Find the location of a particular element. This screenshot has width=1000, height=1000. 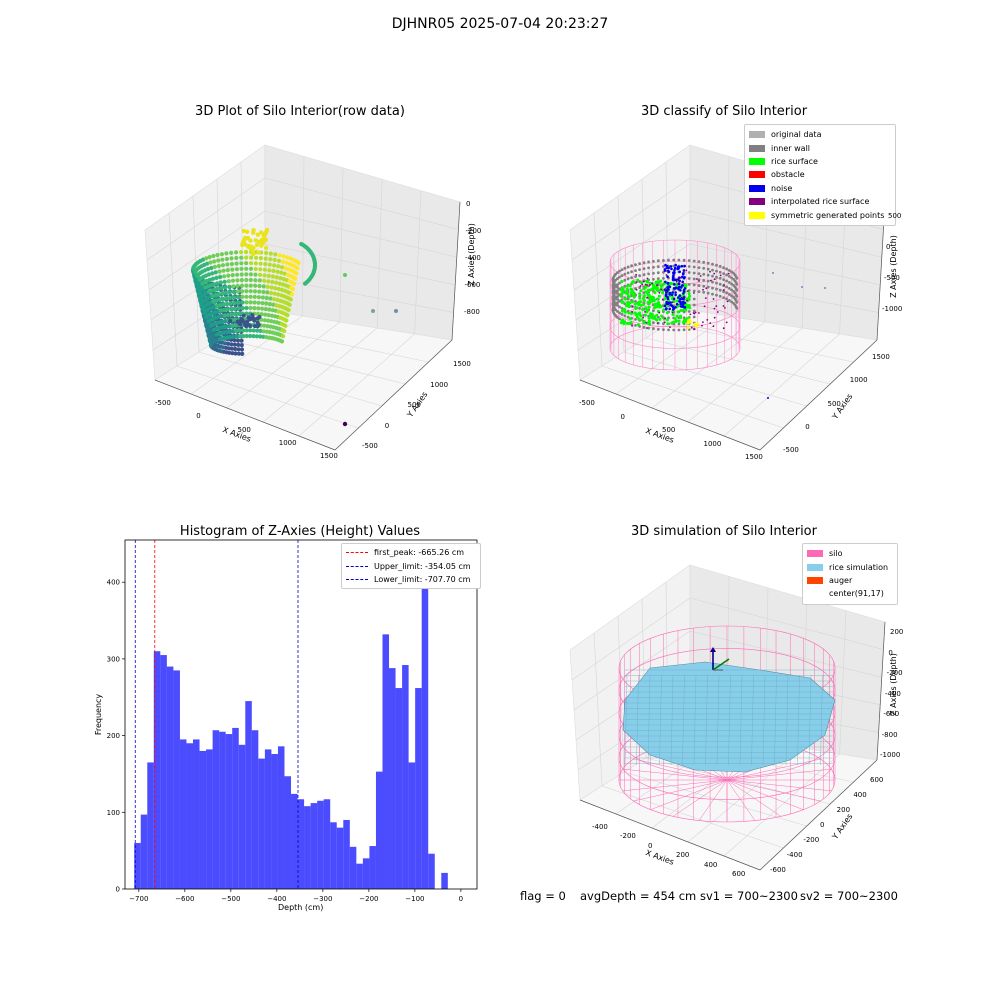

outlier-point is located at coordinates (345, 275).